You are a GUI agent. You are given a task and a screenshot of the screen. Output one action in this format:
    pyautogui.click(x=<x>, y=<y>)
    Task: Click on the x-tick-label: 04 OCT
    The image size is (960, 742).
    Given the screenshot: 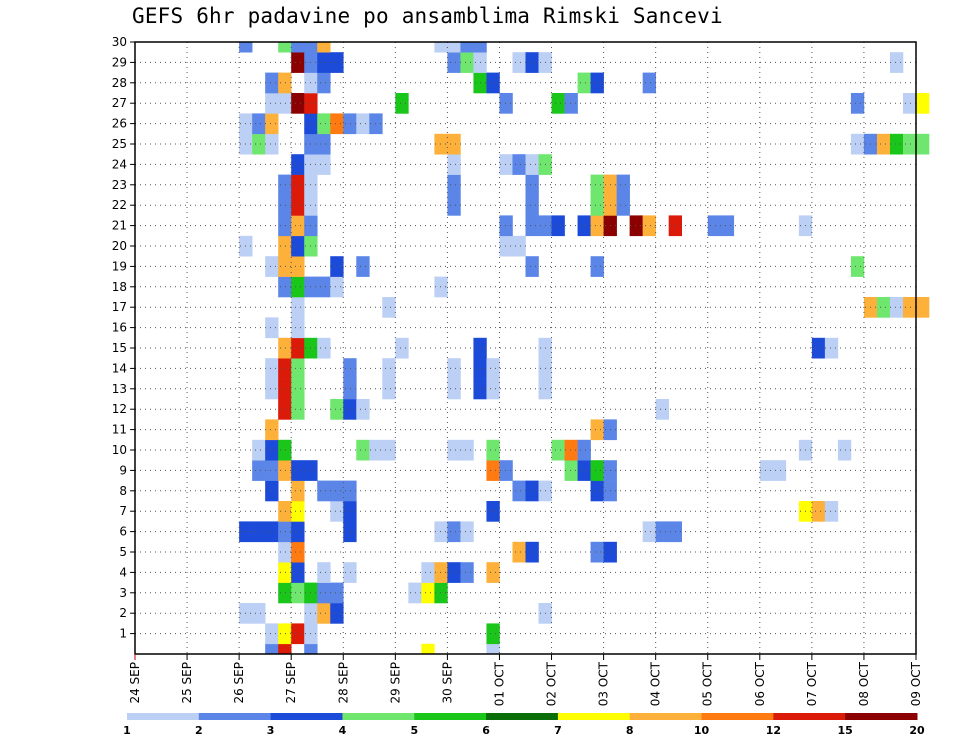 What is the action you would take?
    pyautogui.click(x=656, y=683)
    